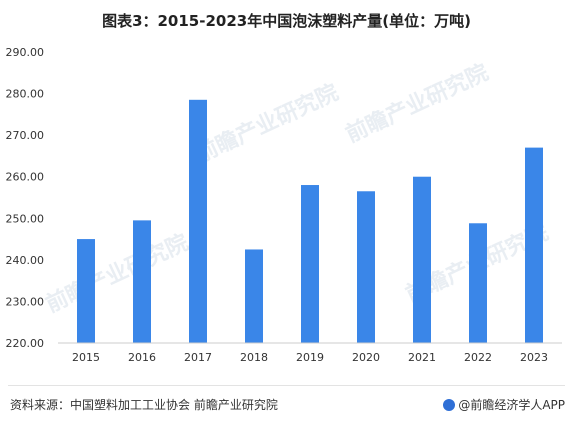 The width and height of the screenshot is (573, 423). I want to click on y-tick-label: 280.00, so click(25, 94).